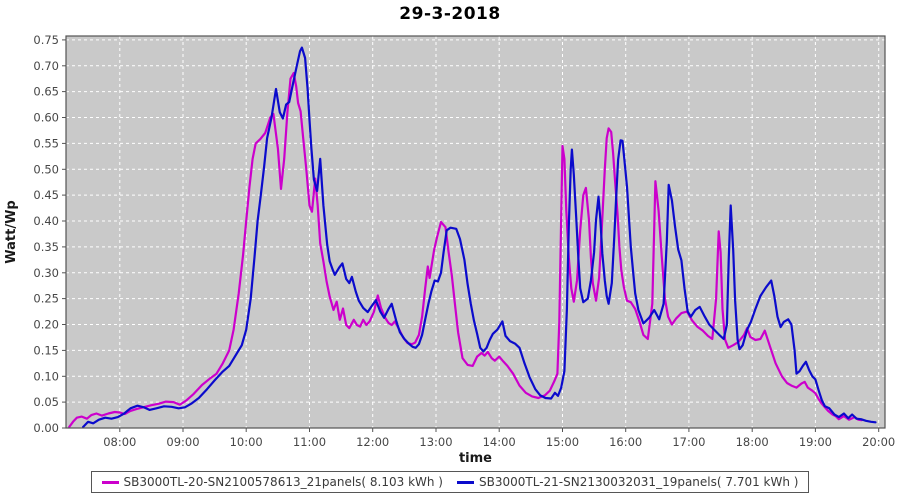  Describe the element at coordinates (309, 442) in the screenshot. I see `x-tick-label: 11:00` at that location.